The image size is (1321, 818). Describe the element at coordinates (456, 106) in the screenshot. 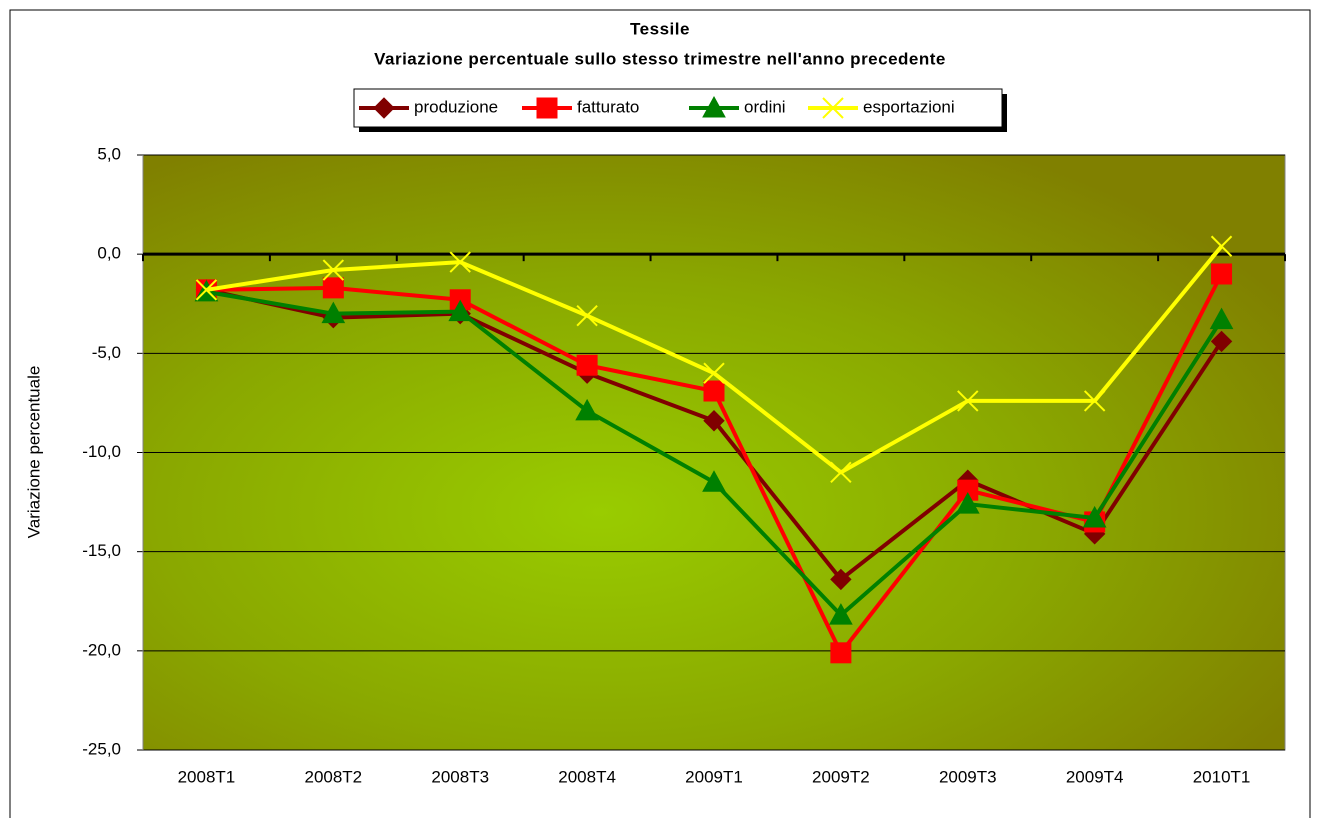

I see `legend-label: produzione` at that location.